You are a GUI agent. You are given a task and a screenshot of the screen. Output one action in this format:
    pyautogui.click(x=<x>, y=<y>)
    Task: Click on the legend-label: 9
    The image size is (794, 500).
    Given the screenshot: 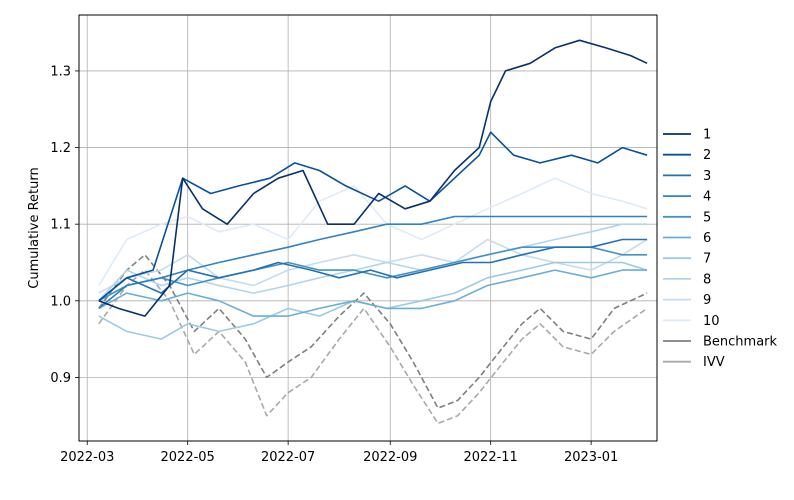 What is the action you would take?
    pyautogui.click(x=707, y=300)
    